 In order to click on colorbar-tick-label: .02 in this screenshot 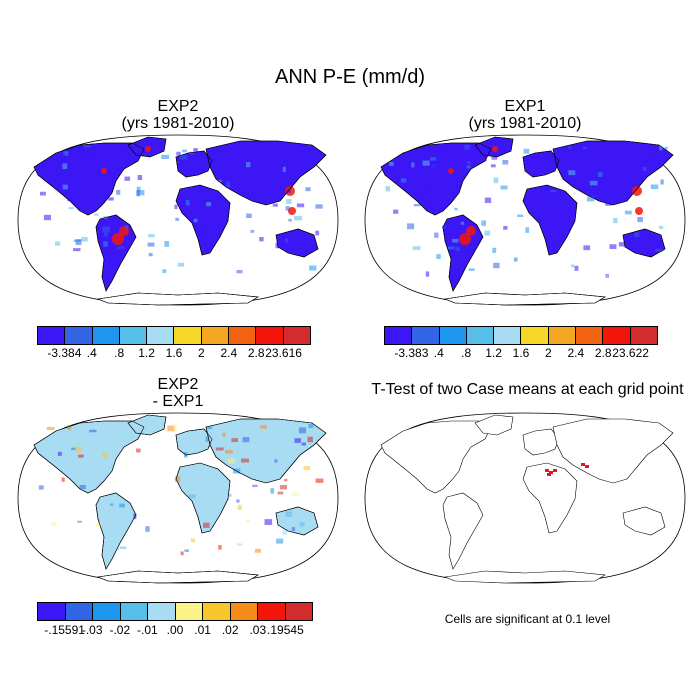, I will do `click(230, 630)`.